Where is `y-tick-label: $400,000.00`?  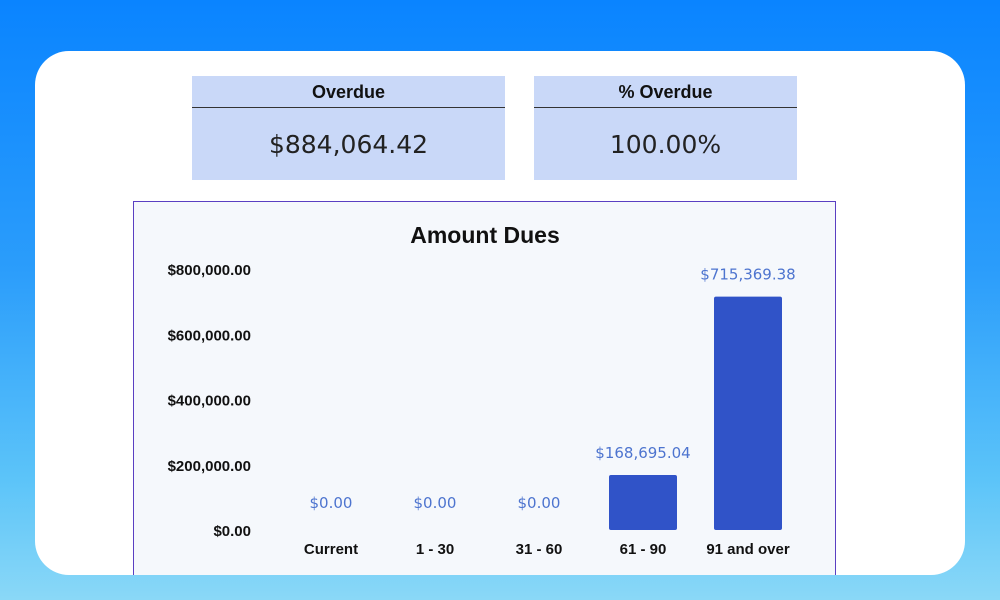
y-tick-label: $400,000.00 is located at coordinates (209, 401).